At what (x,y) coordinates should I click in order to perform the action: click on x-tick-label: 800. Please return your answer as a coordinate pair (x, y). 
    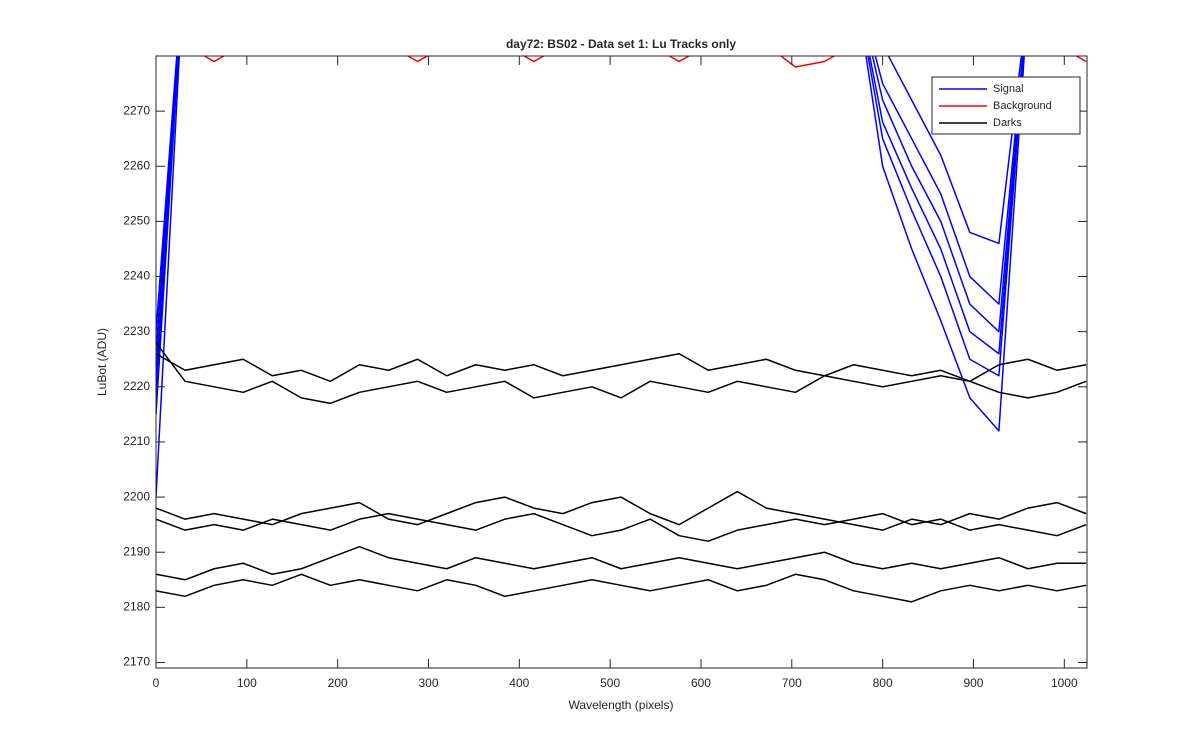
    Looking at the image, I should click on (883, 683).